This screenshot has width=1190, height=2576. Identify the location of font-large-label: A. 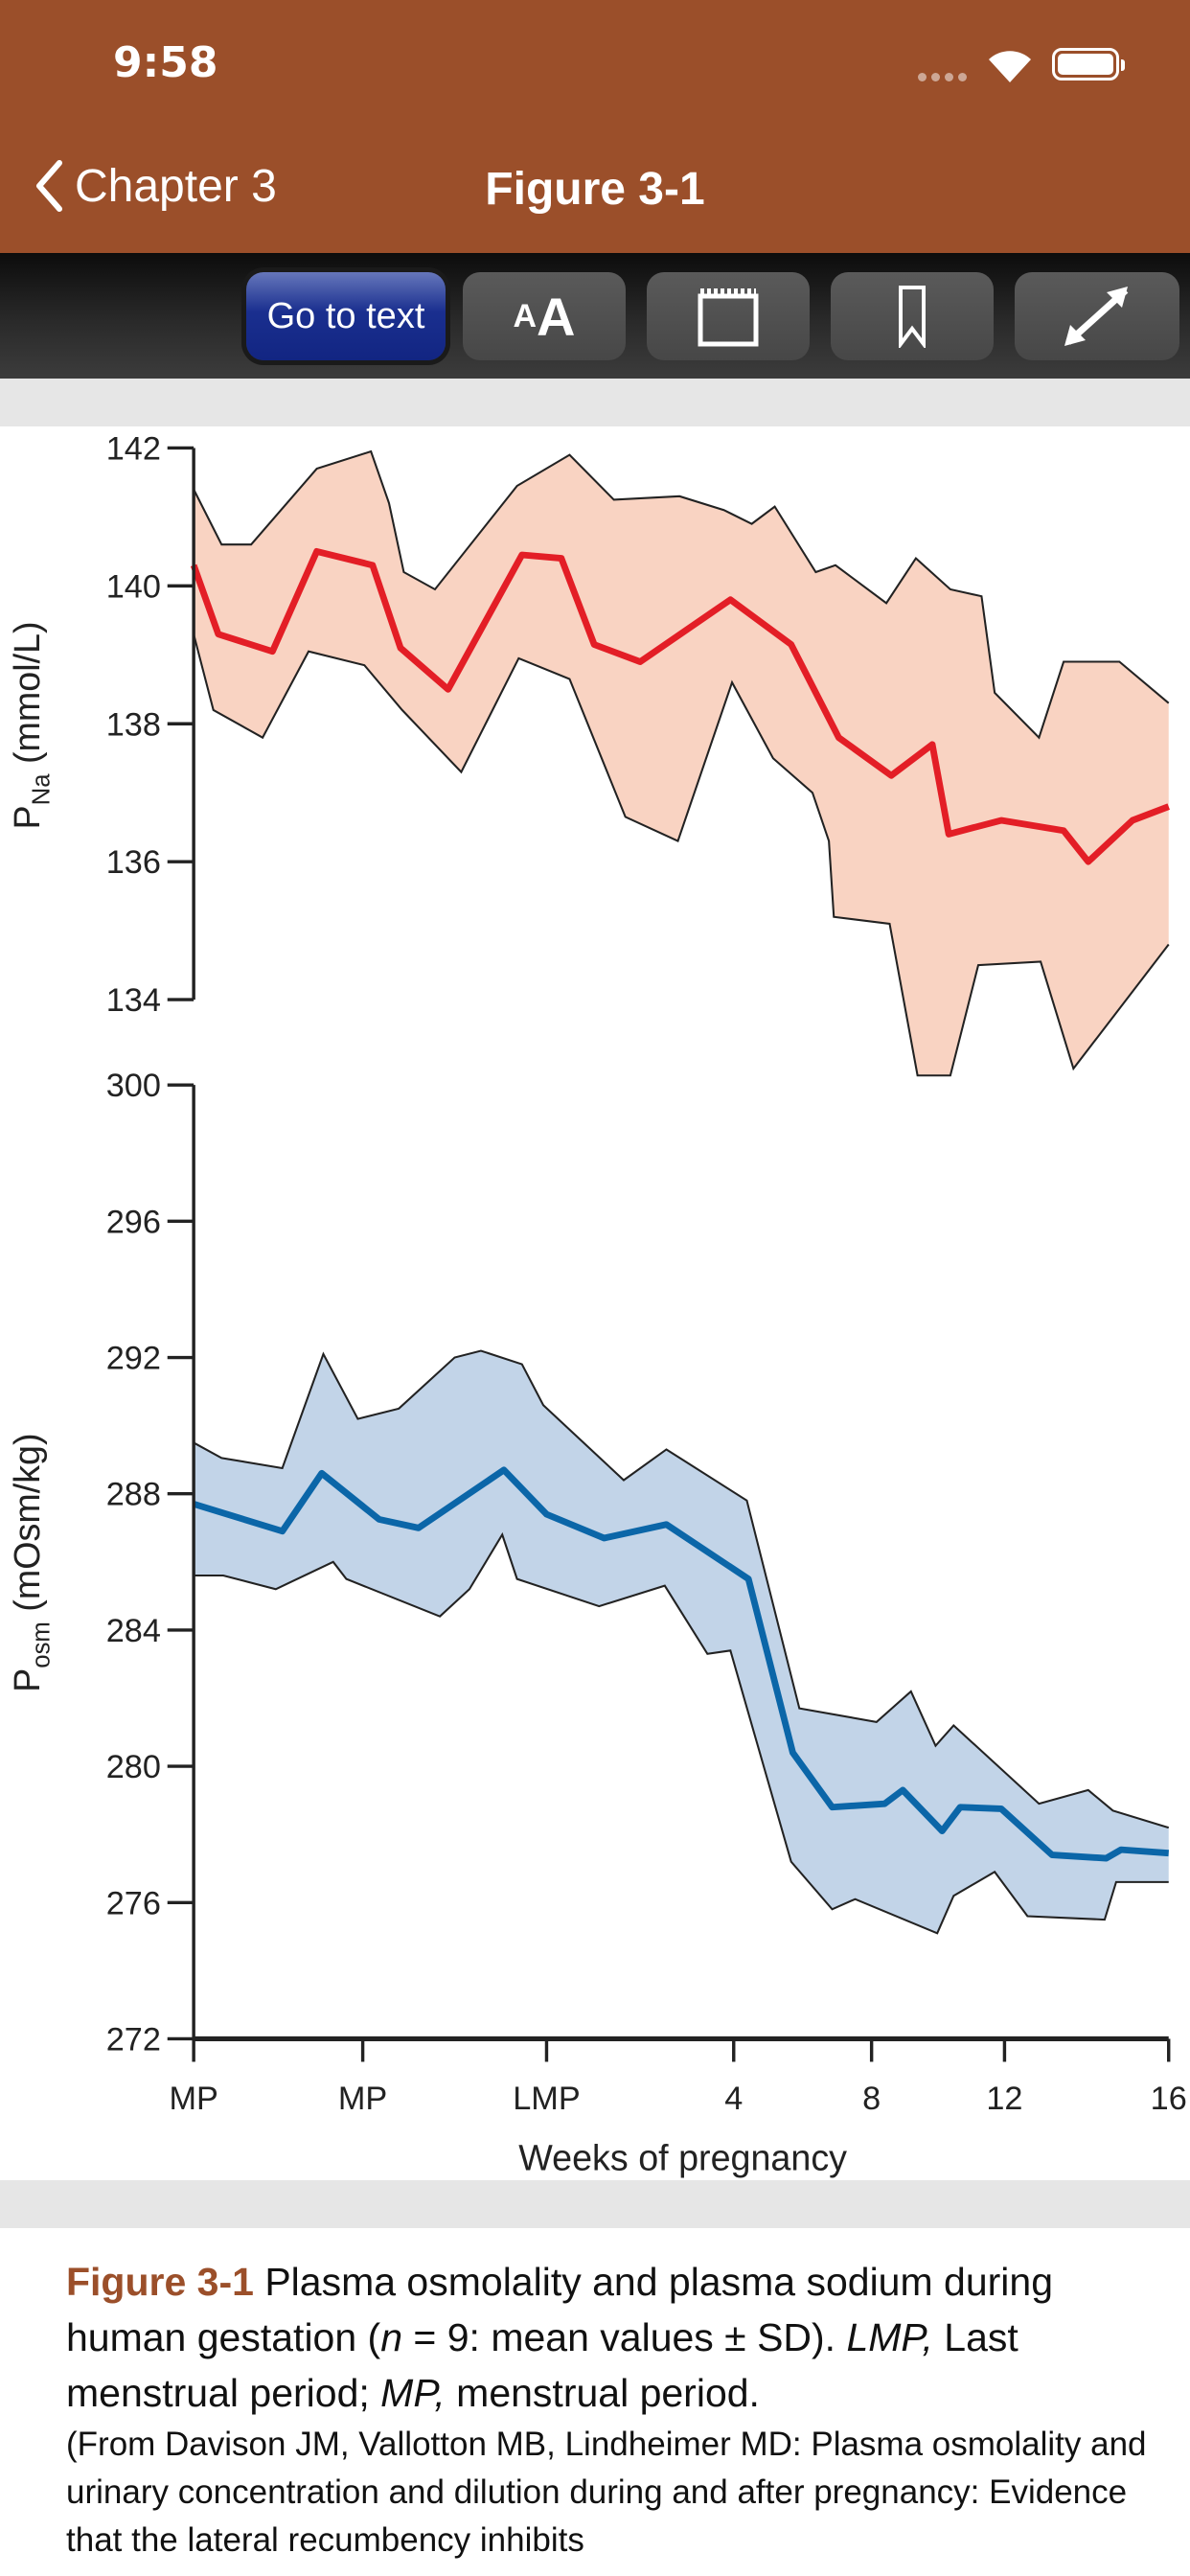
(557, 316).